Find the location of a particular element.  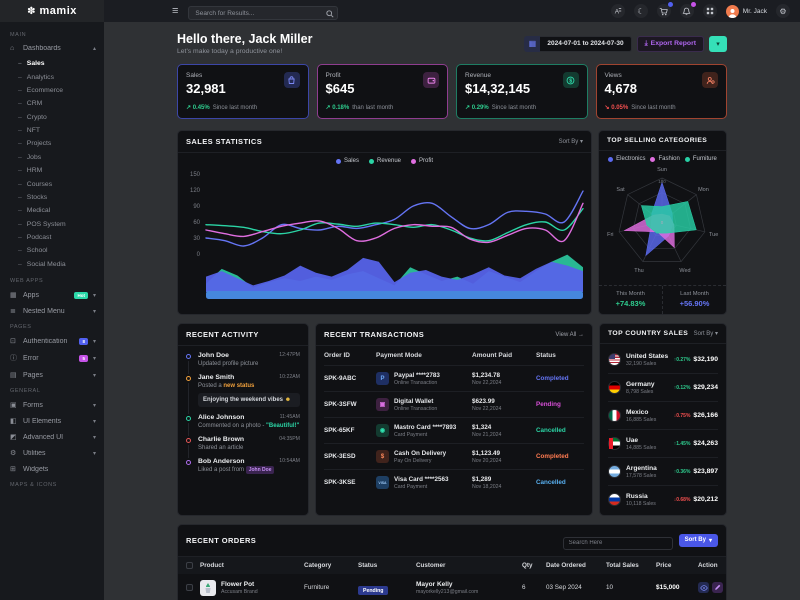

sidebar-item-analytics: – Analytics is located at coordinates (52, 76).